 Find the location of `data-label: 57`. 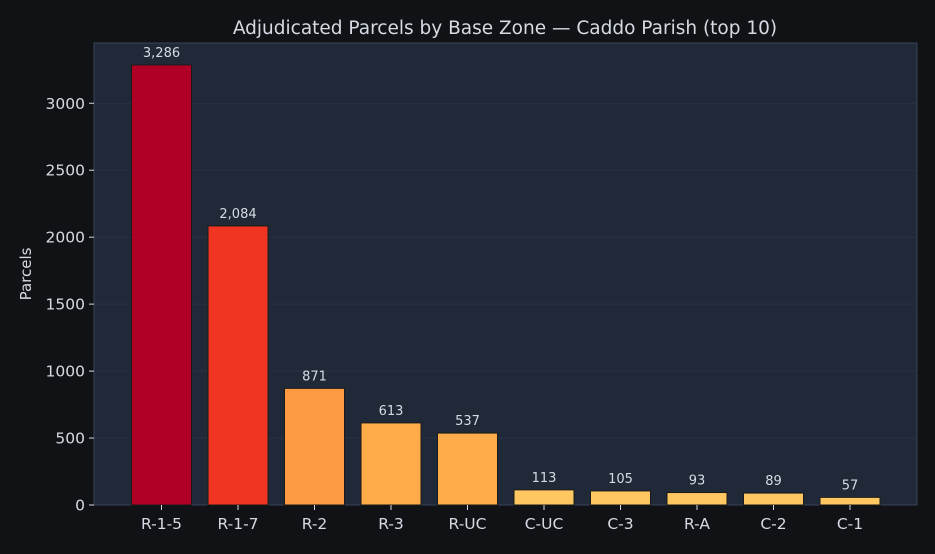

data-label: 57 is located at coordinates (850, 485).